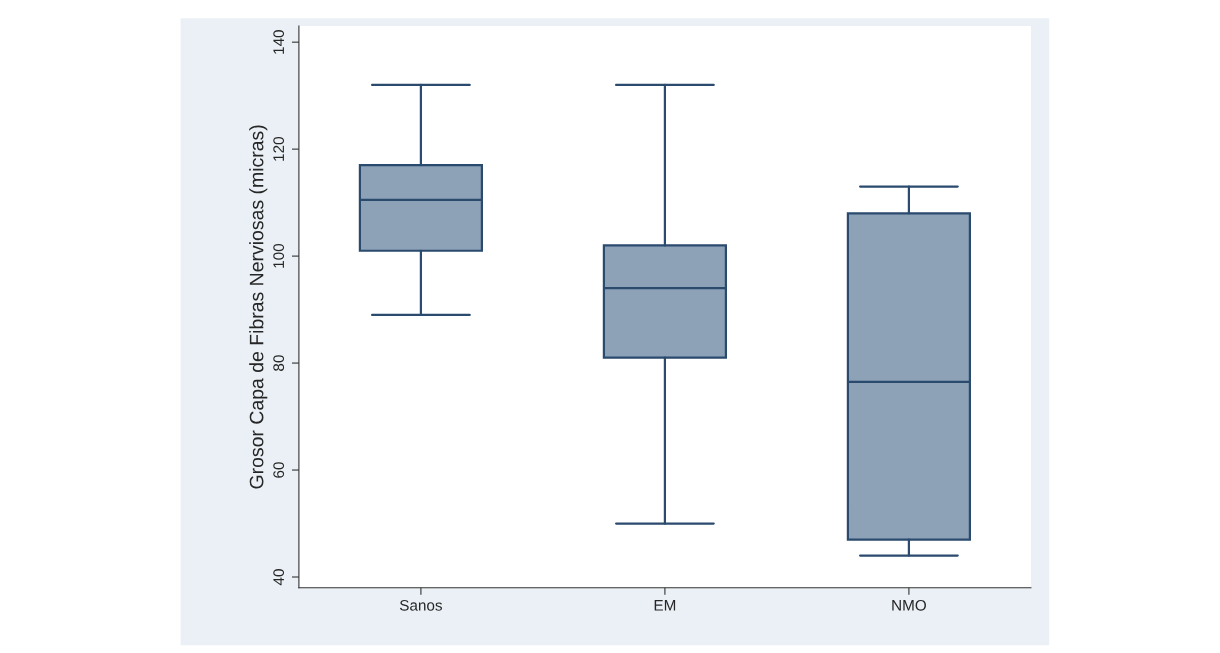 The width and height of the screenshot is (1220, 653). I want to click on y-tick-label: 120, so click(279, 148).